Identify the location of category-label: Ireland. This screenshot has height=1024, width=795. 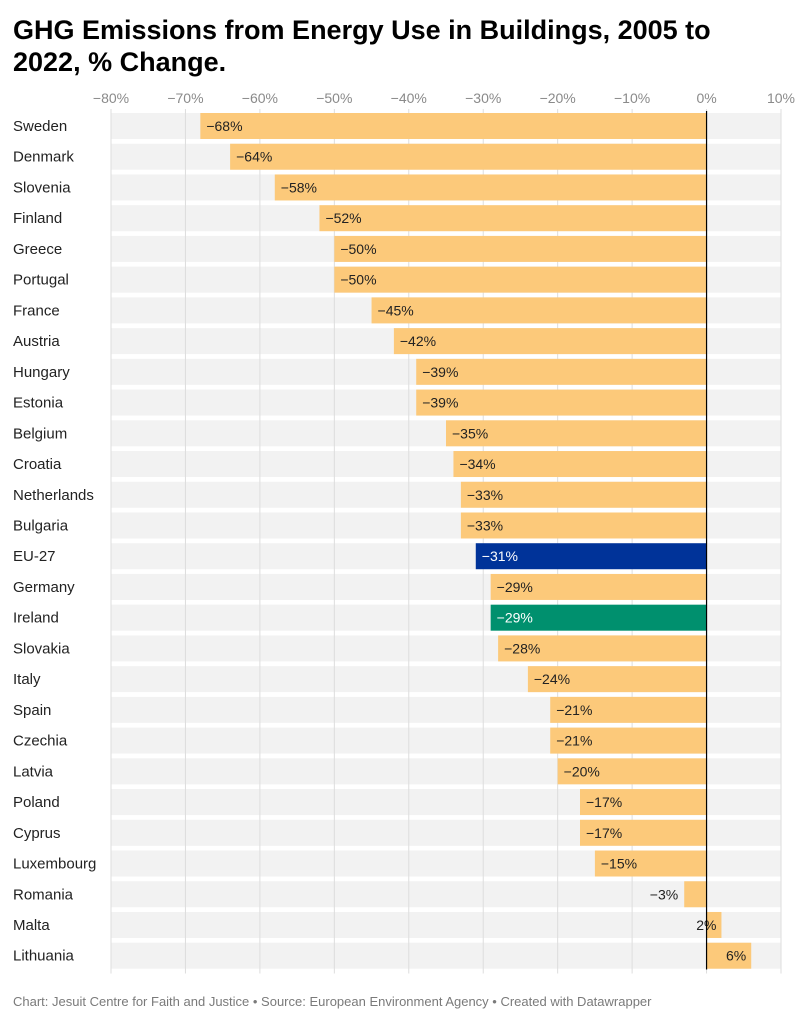
(36, 618).